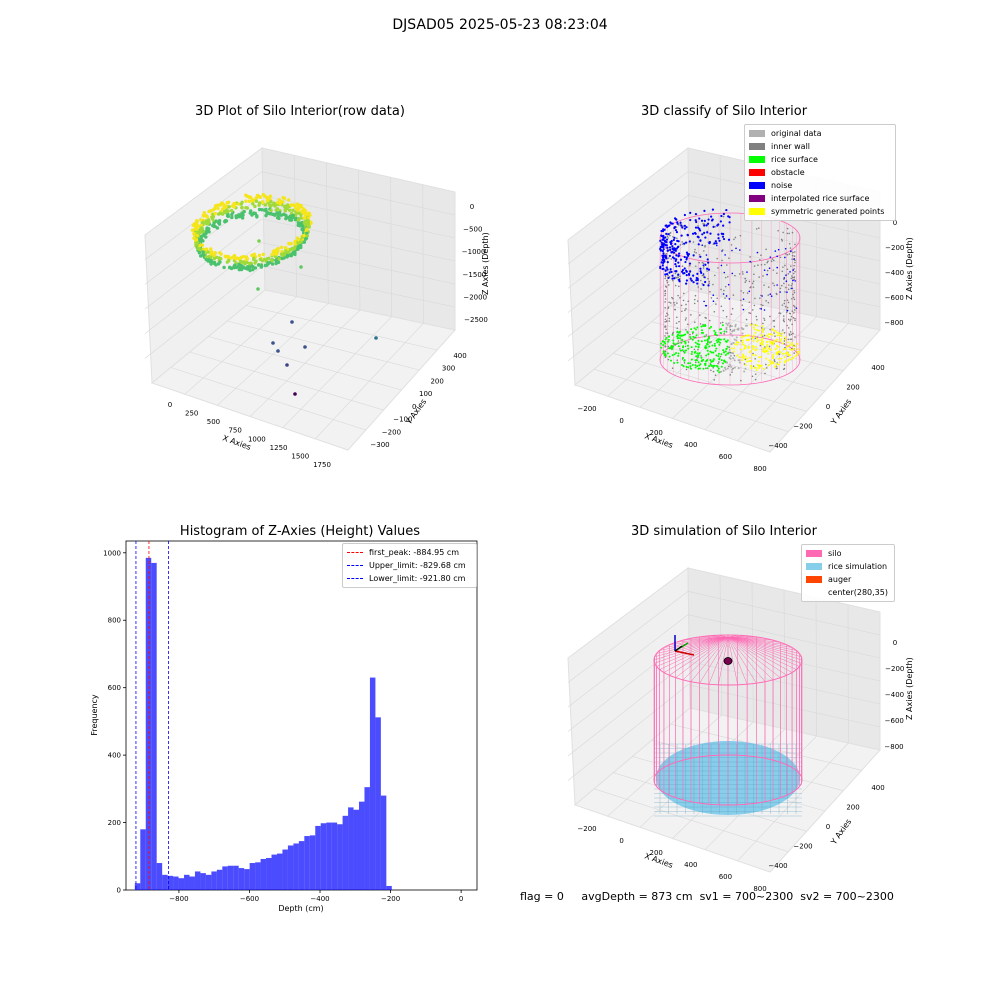 This screenshot has height=1000, width=1000. I want to click on raw-y-tick-label: 300, so click(448, 369).